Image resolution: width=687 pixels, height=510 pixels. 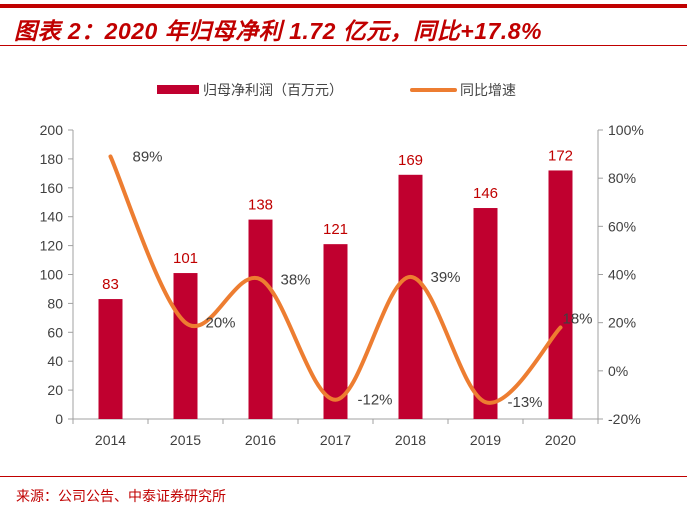 What do you see at coordinates (578, 318) in the screenshot?
I see `line-value-label: 18%` at bounding box center [578, 318].